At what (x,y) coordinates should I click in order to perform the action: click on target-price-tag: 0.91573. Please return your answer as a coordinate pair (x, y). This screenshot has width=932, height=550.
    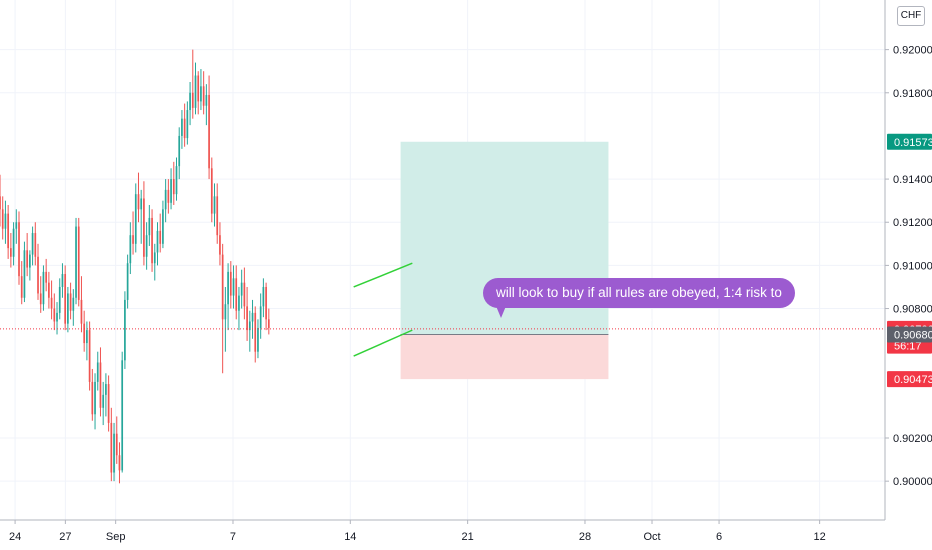
    Looking at the image, I should click on (909, 141).